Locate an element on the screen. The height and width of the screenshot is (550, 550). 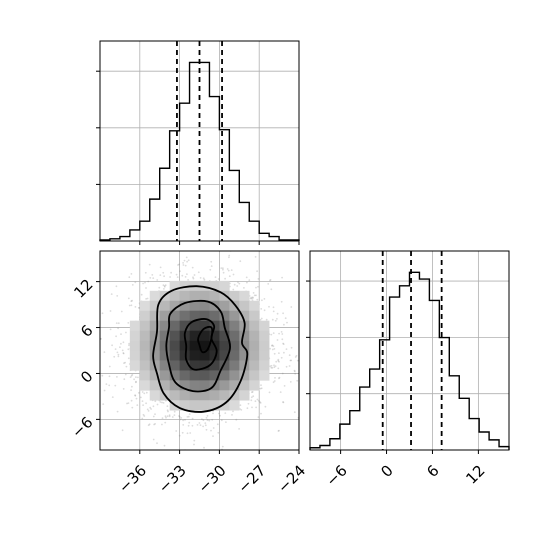
x-tick-label: −30 is located at coordinates (212, 479).